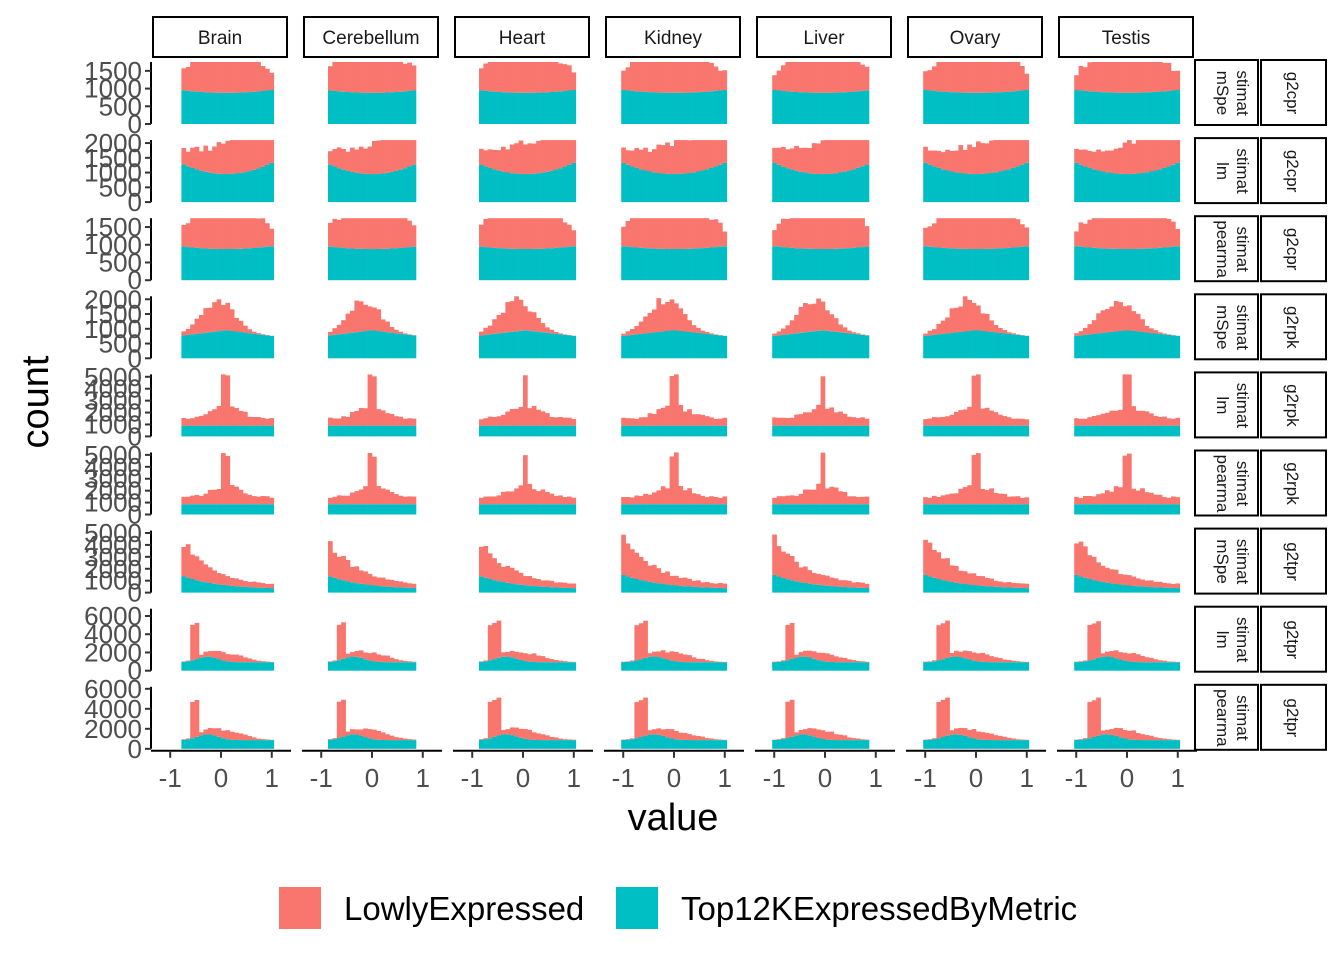 This screenshot has height=960, width=1344. What do you see at coordinates (36, 401) in the screenshot?
I see `y-axis-title: count` at bounding box center [36, 401].